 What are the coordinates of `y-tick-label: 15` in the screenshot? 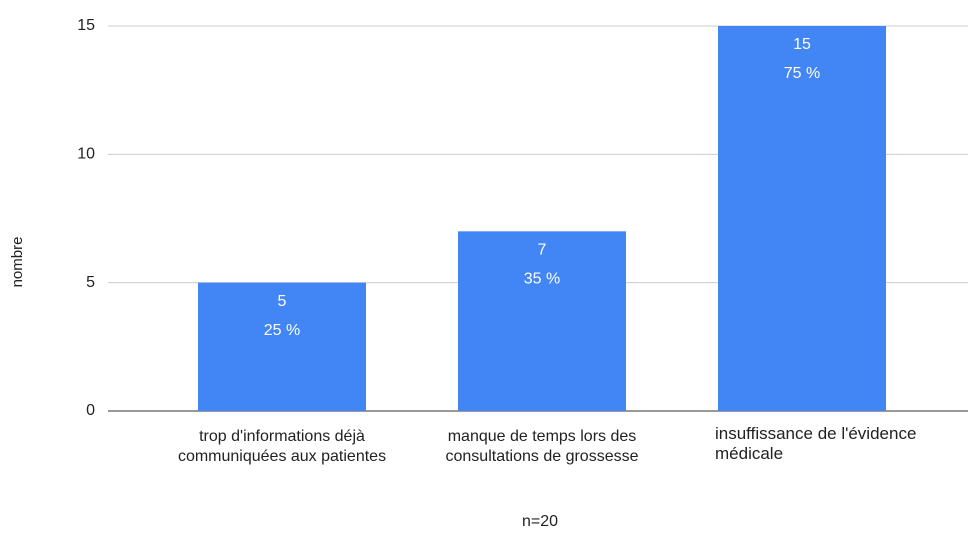 It's located at (86, 25).